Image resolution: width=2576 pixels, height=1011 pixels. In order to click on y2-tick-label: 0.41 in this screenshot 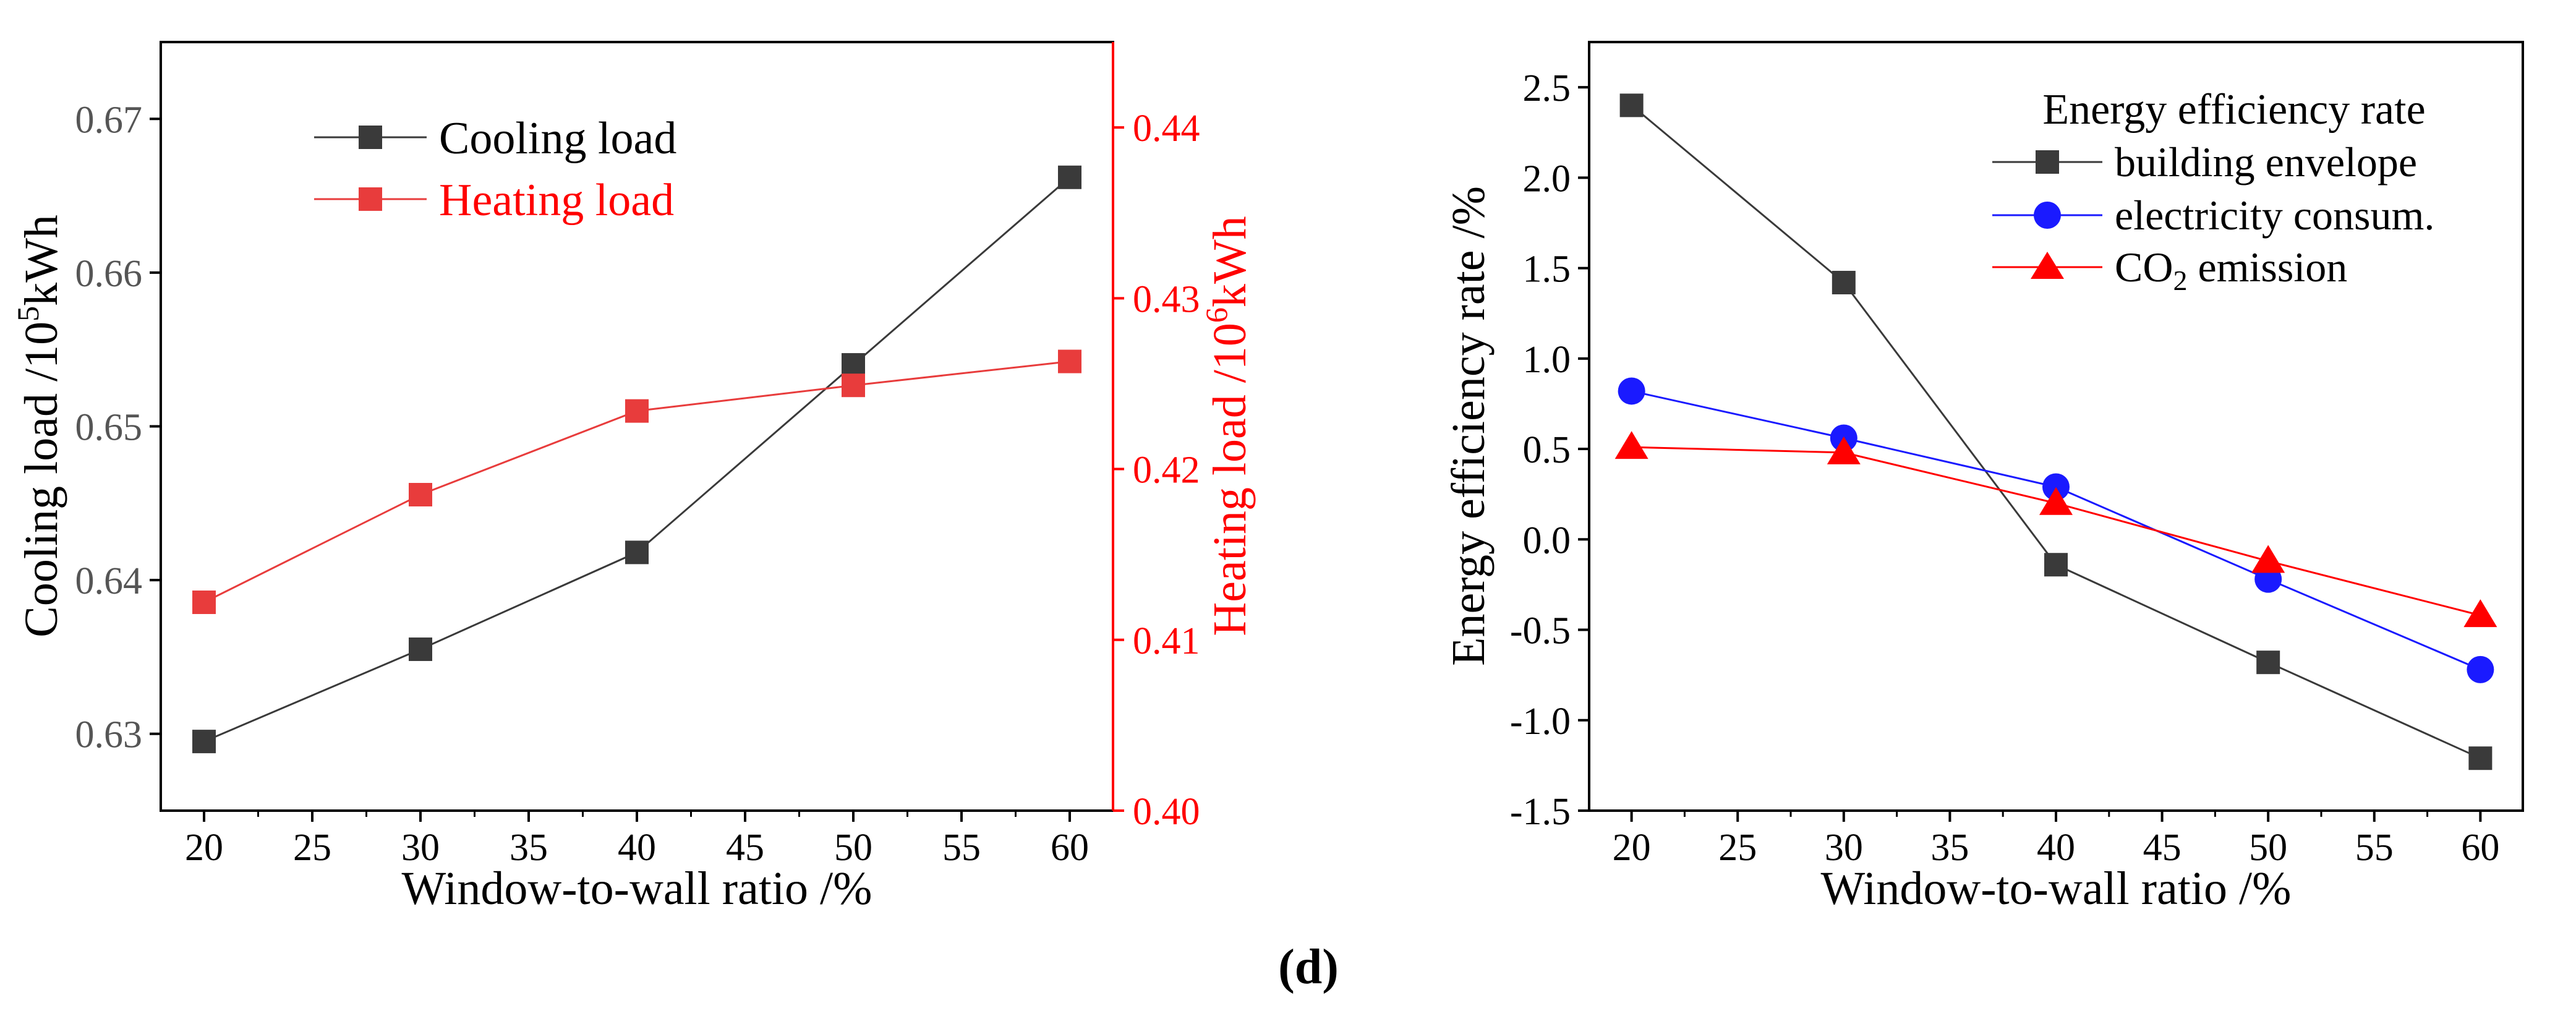, I will do `click(1166, 641)`.